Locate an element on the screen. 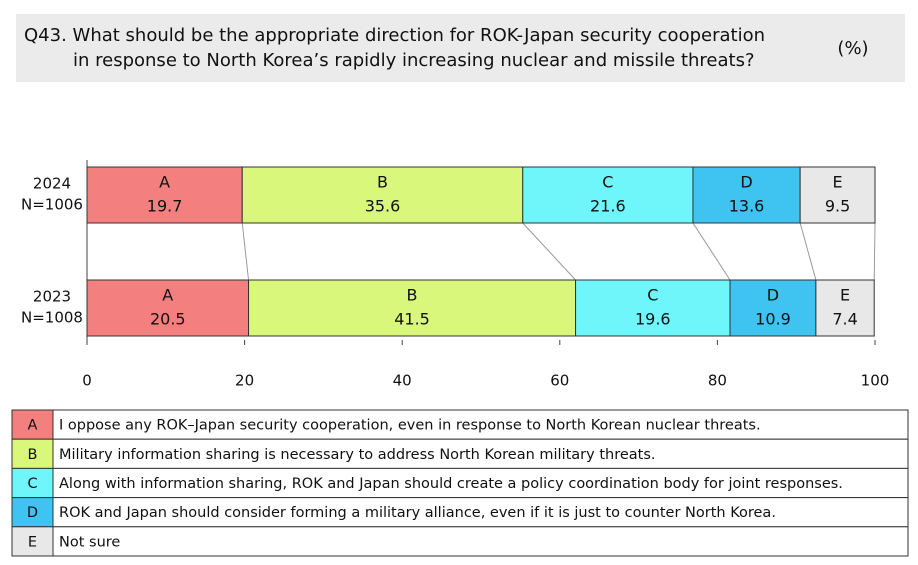  value-label: 35.6 is located at coordinates (383, 206).